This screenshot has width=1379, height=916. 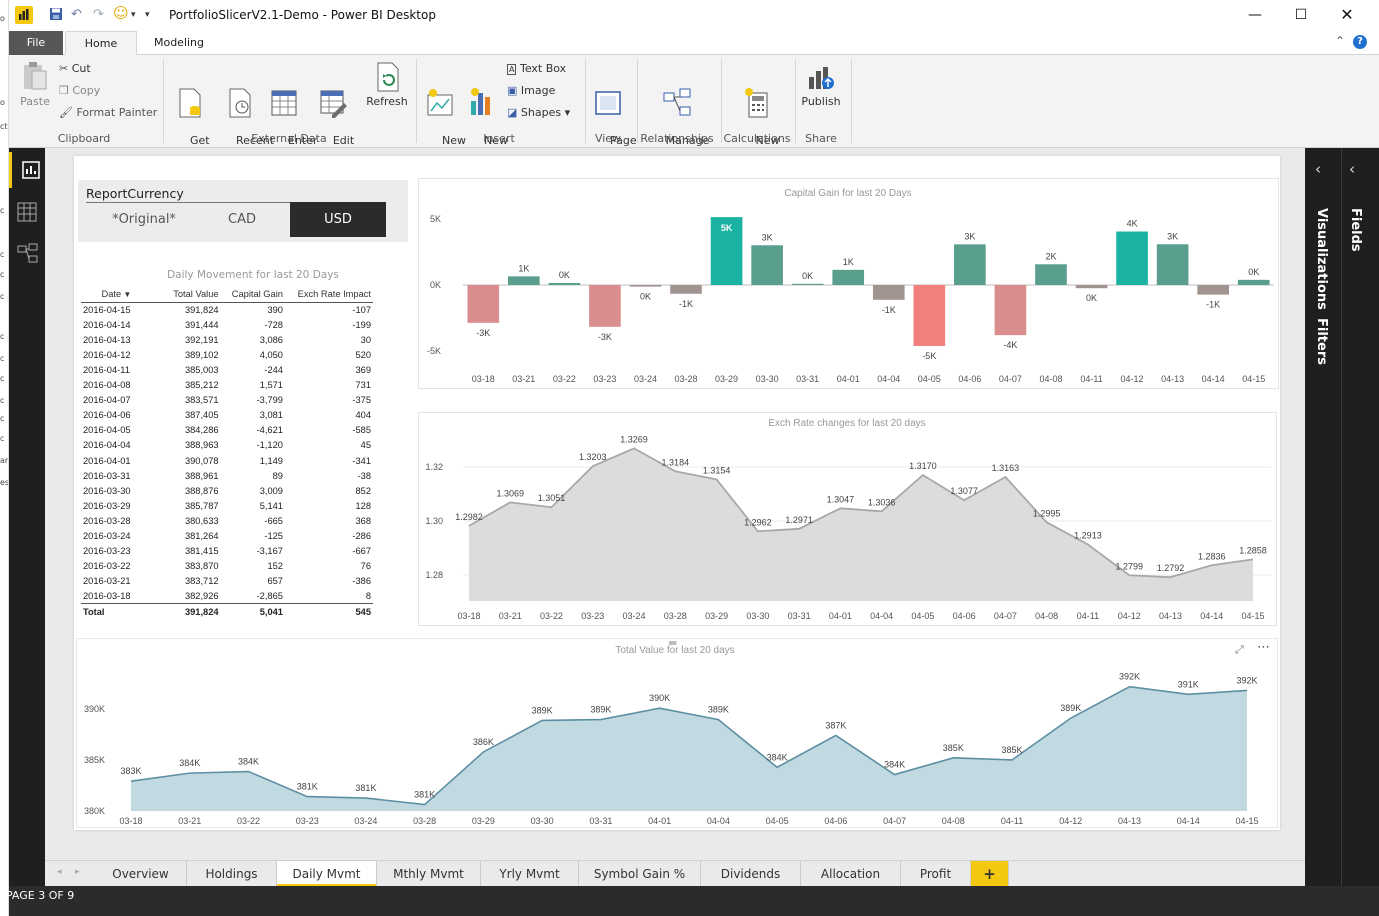 What do you see at coordinates (531, 90) in the screenshot?
I see `image-button: ▣ Image` at bounding box center [531, 90].